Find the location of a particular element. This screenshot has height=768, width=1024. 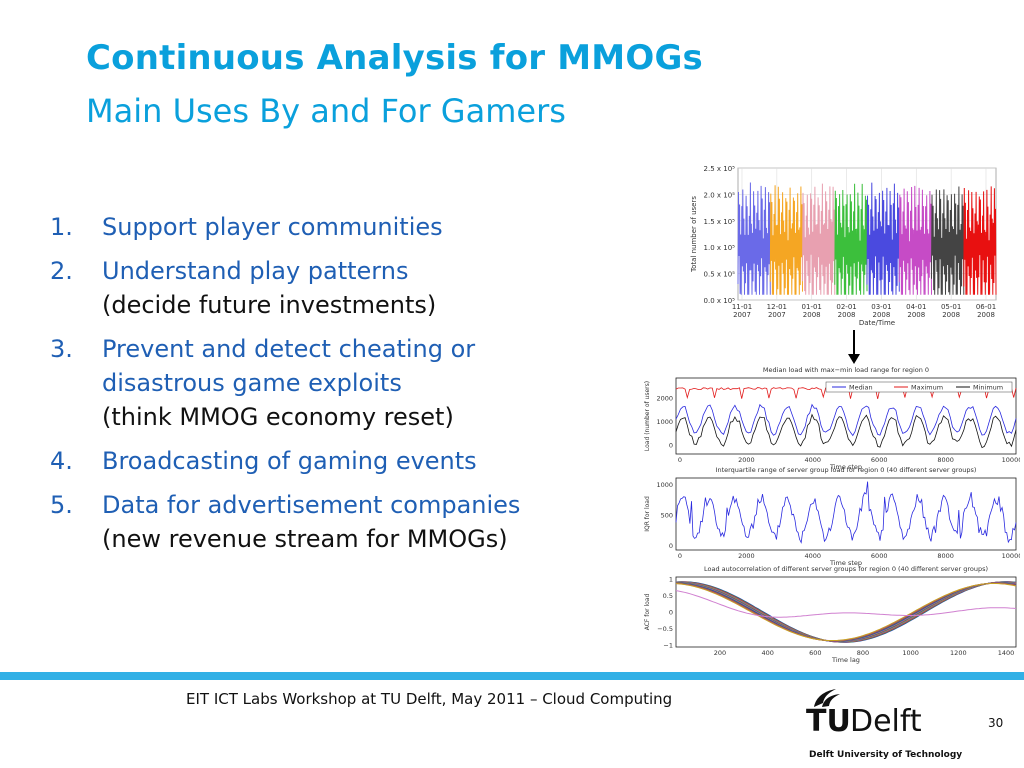

x-tick-label: 03-01 is located at coordinates (881, 307).